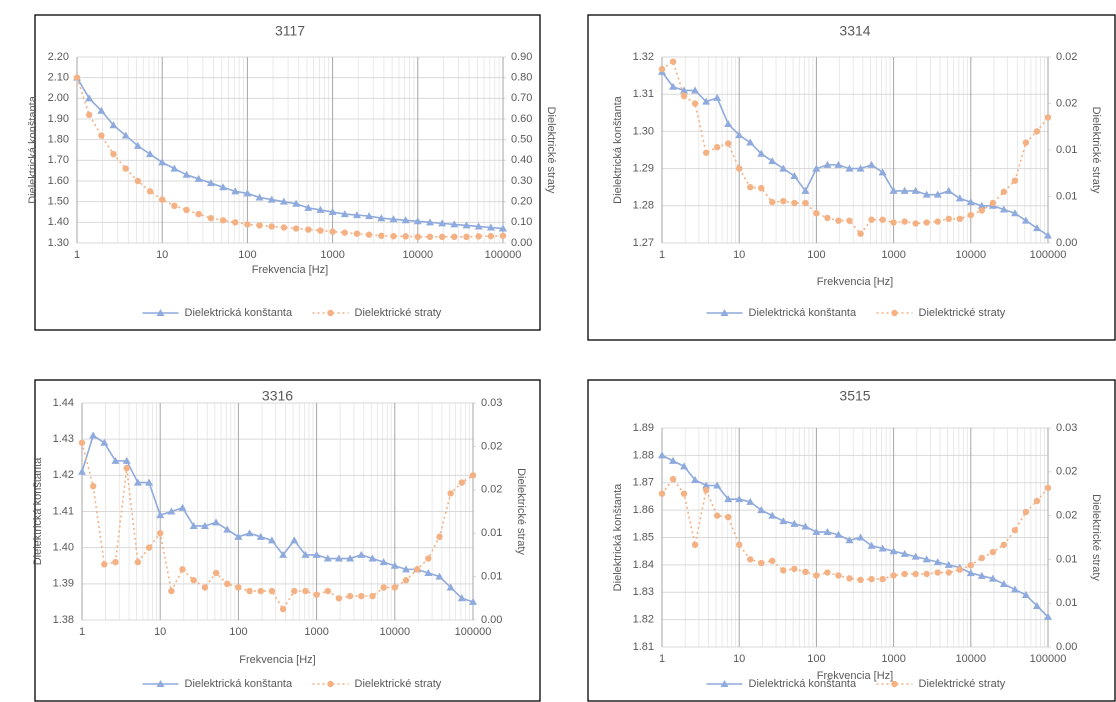 The height and width of the screenshot is (702, 1116). Describe the element at coordinates (77, 255) in the screenshot. I see `x-tick-label: 1` at that location.